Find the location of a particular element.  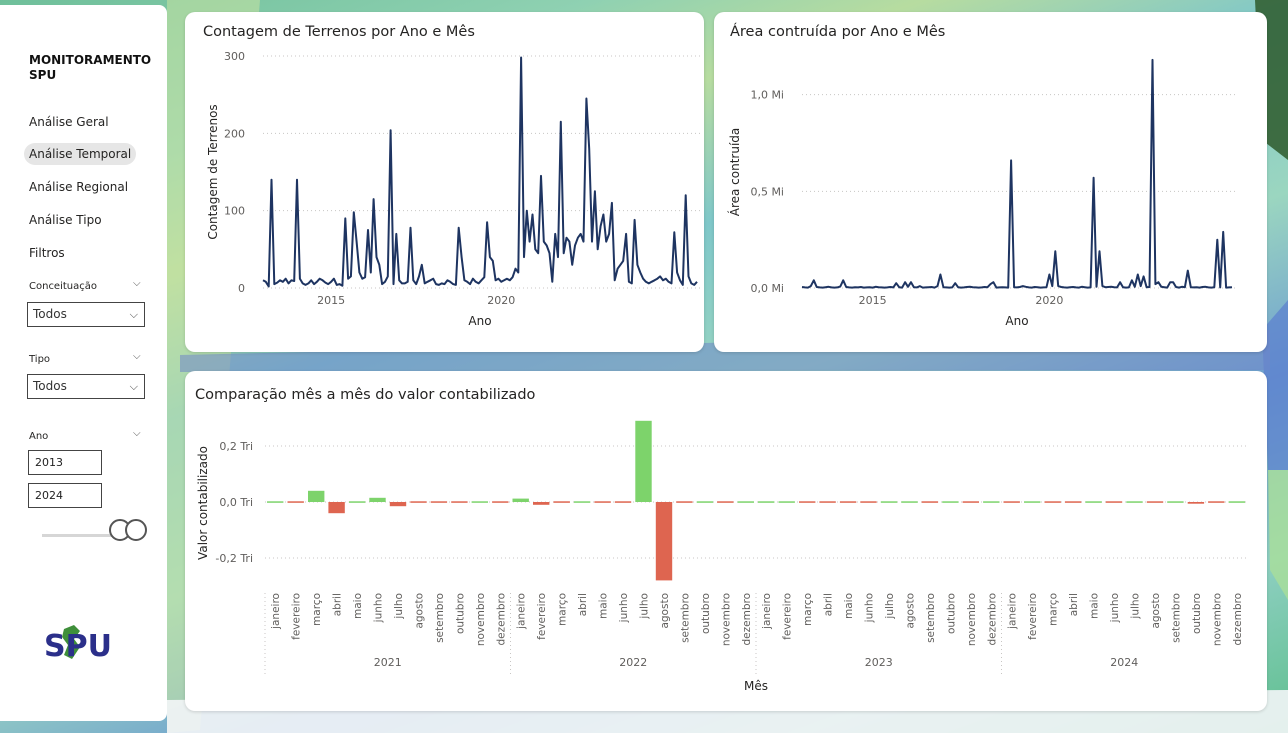

x-tick-label: abril is located at coordinates (829, 604).